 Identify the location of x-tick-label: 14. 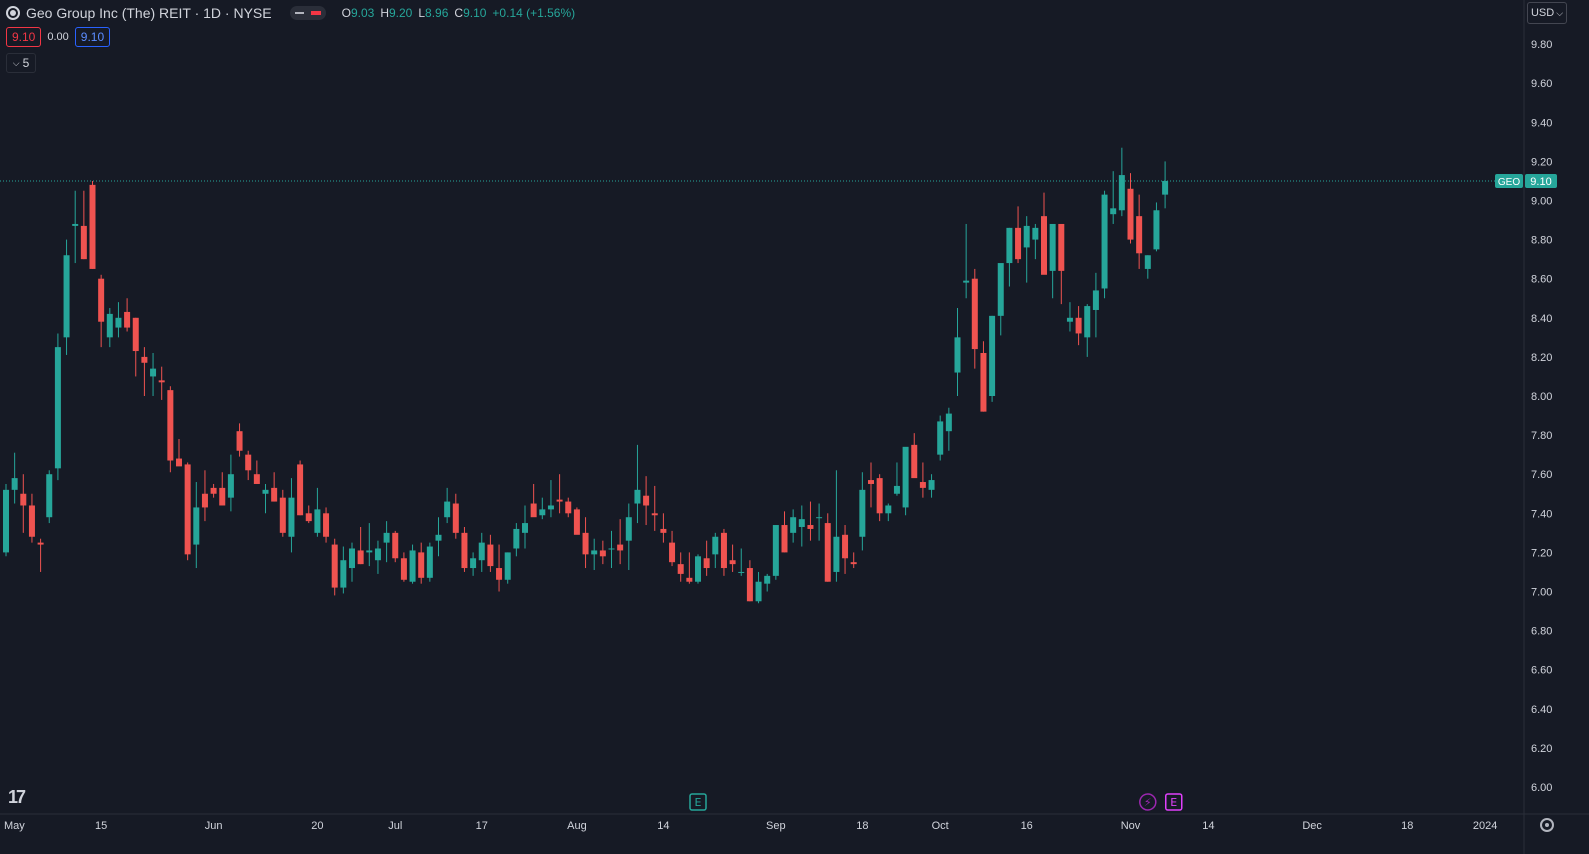
(663, 826).